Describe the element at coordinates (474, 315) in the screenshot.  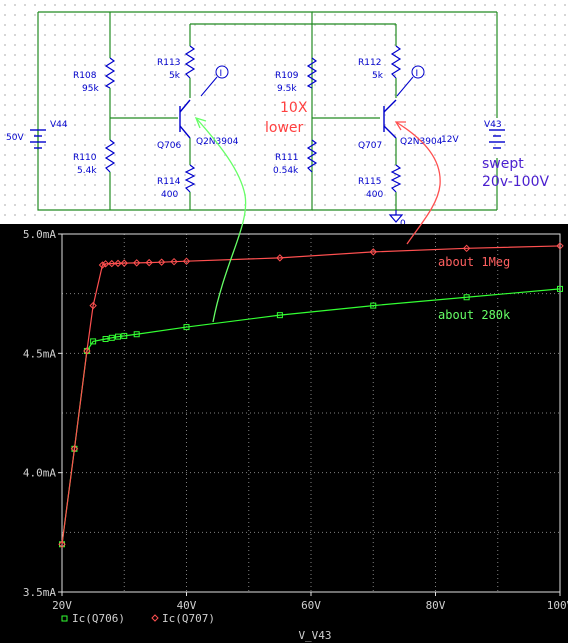
I see `note-about-280k: about 280k` at that location.